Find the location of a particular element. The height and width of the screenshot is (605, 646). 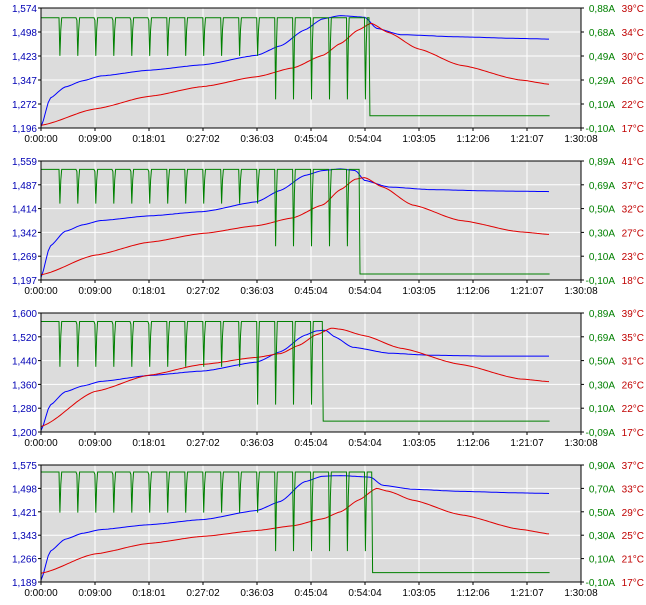

y2-tick-label: 0,29A is located at coordinates (602, 81).